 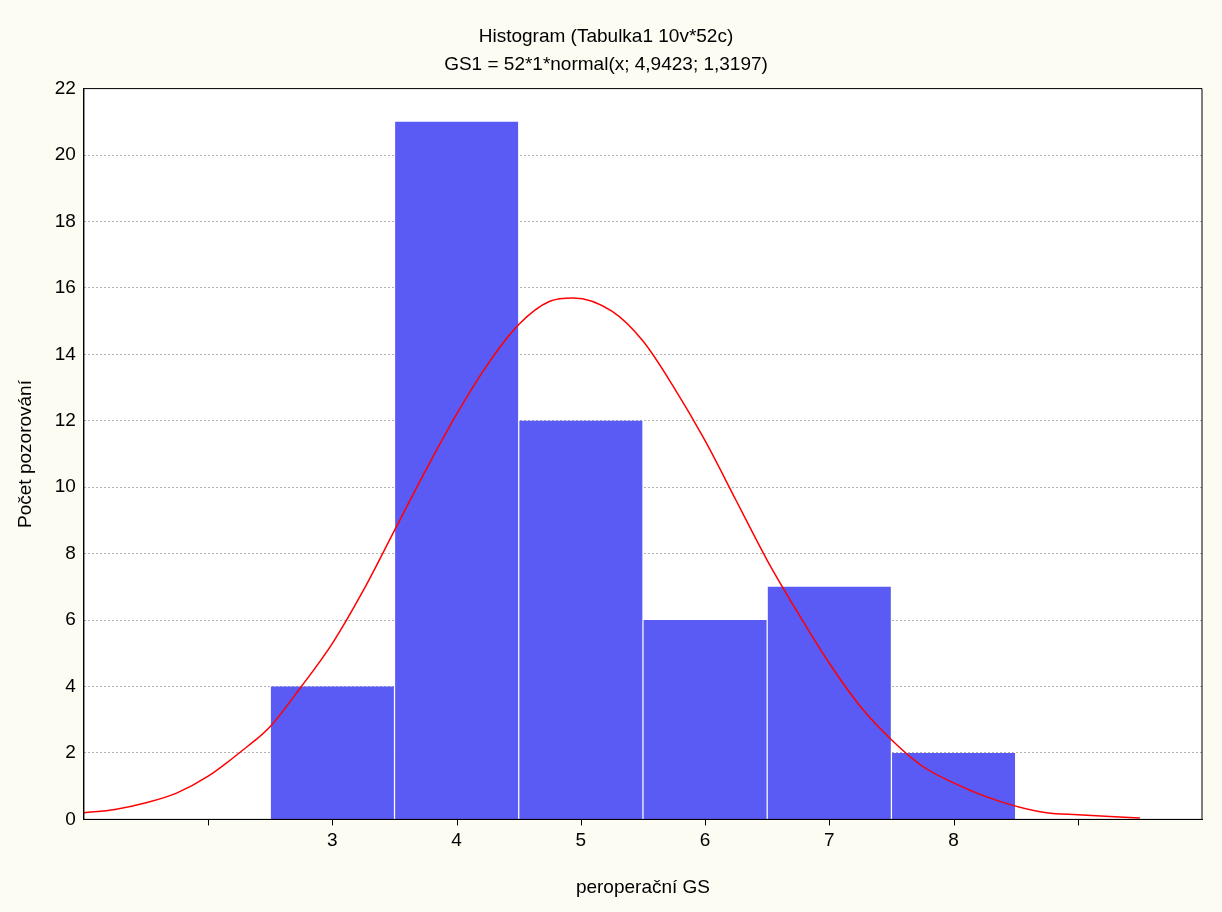 What do you see at coordinates (953, 840) in the screenshot?
I see `x-tick-label: 8` at bounding box center [953, 840].